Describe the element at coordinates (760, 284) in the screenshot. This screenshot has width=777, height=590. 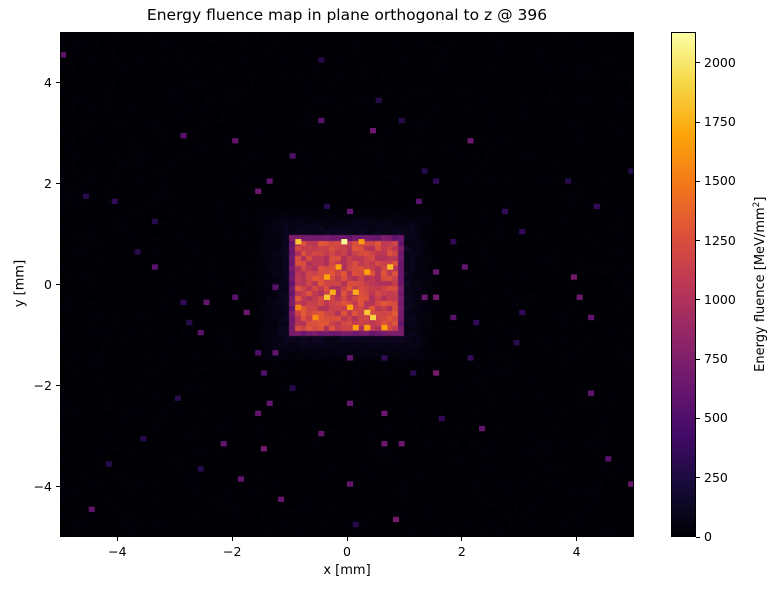
I see `colorbar-label: Energy fluence [MeV/mm2]` at that location.